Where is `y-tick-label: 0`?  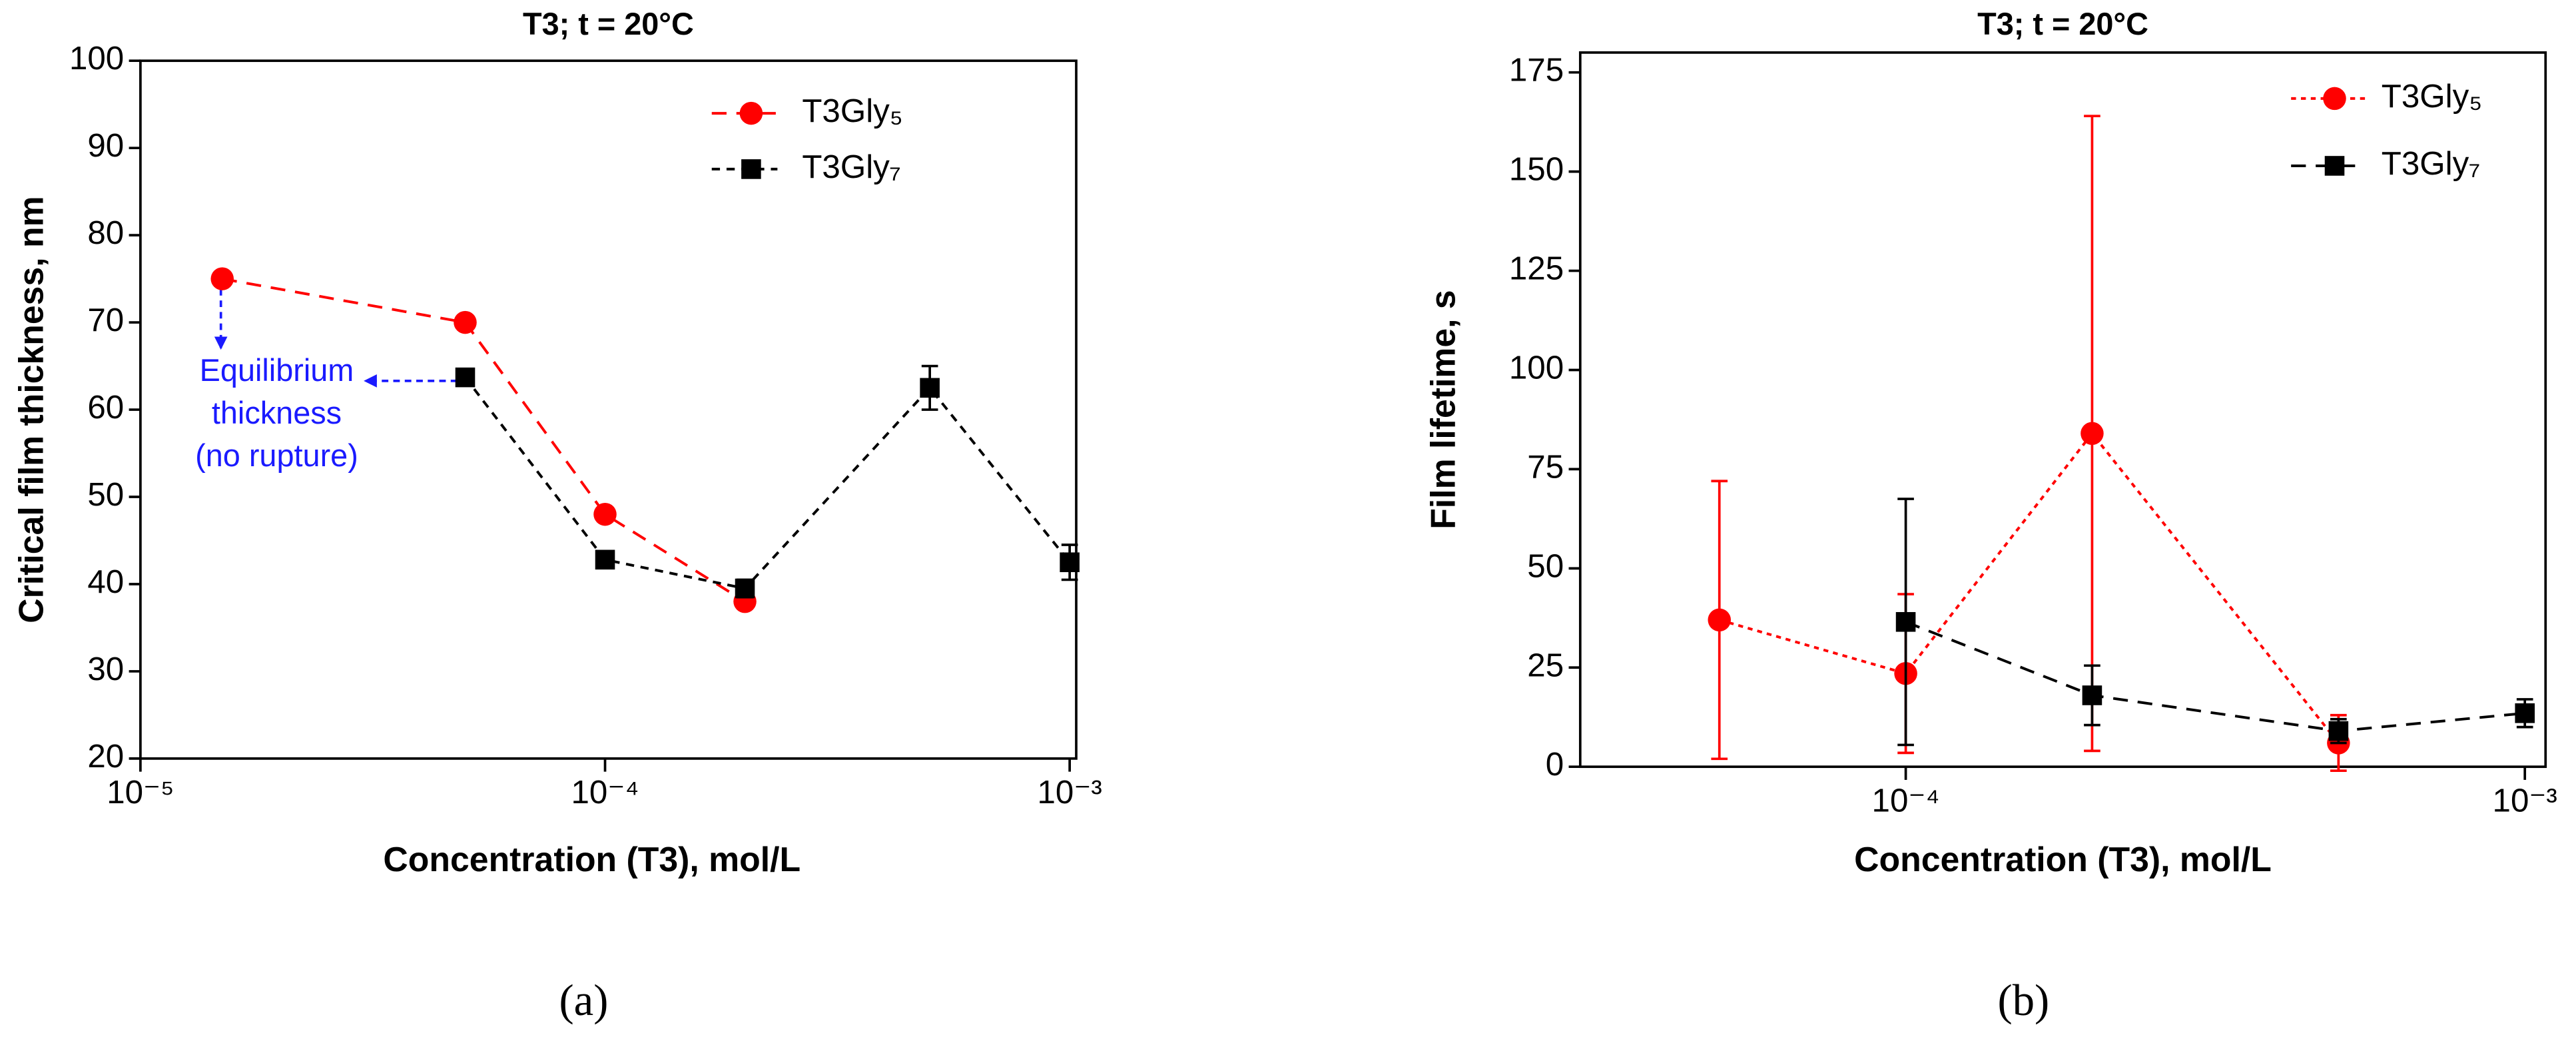
y-tick-label: 0 is located at coordinates (1555, 765).